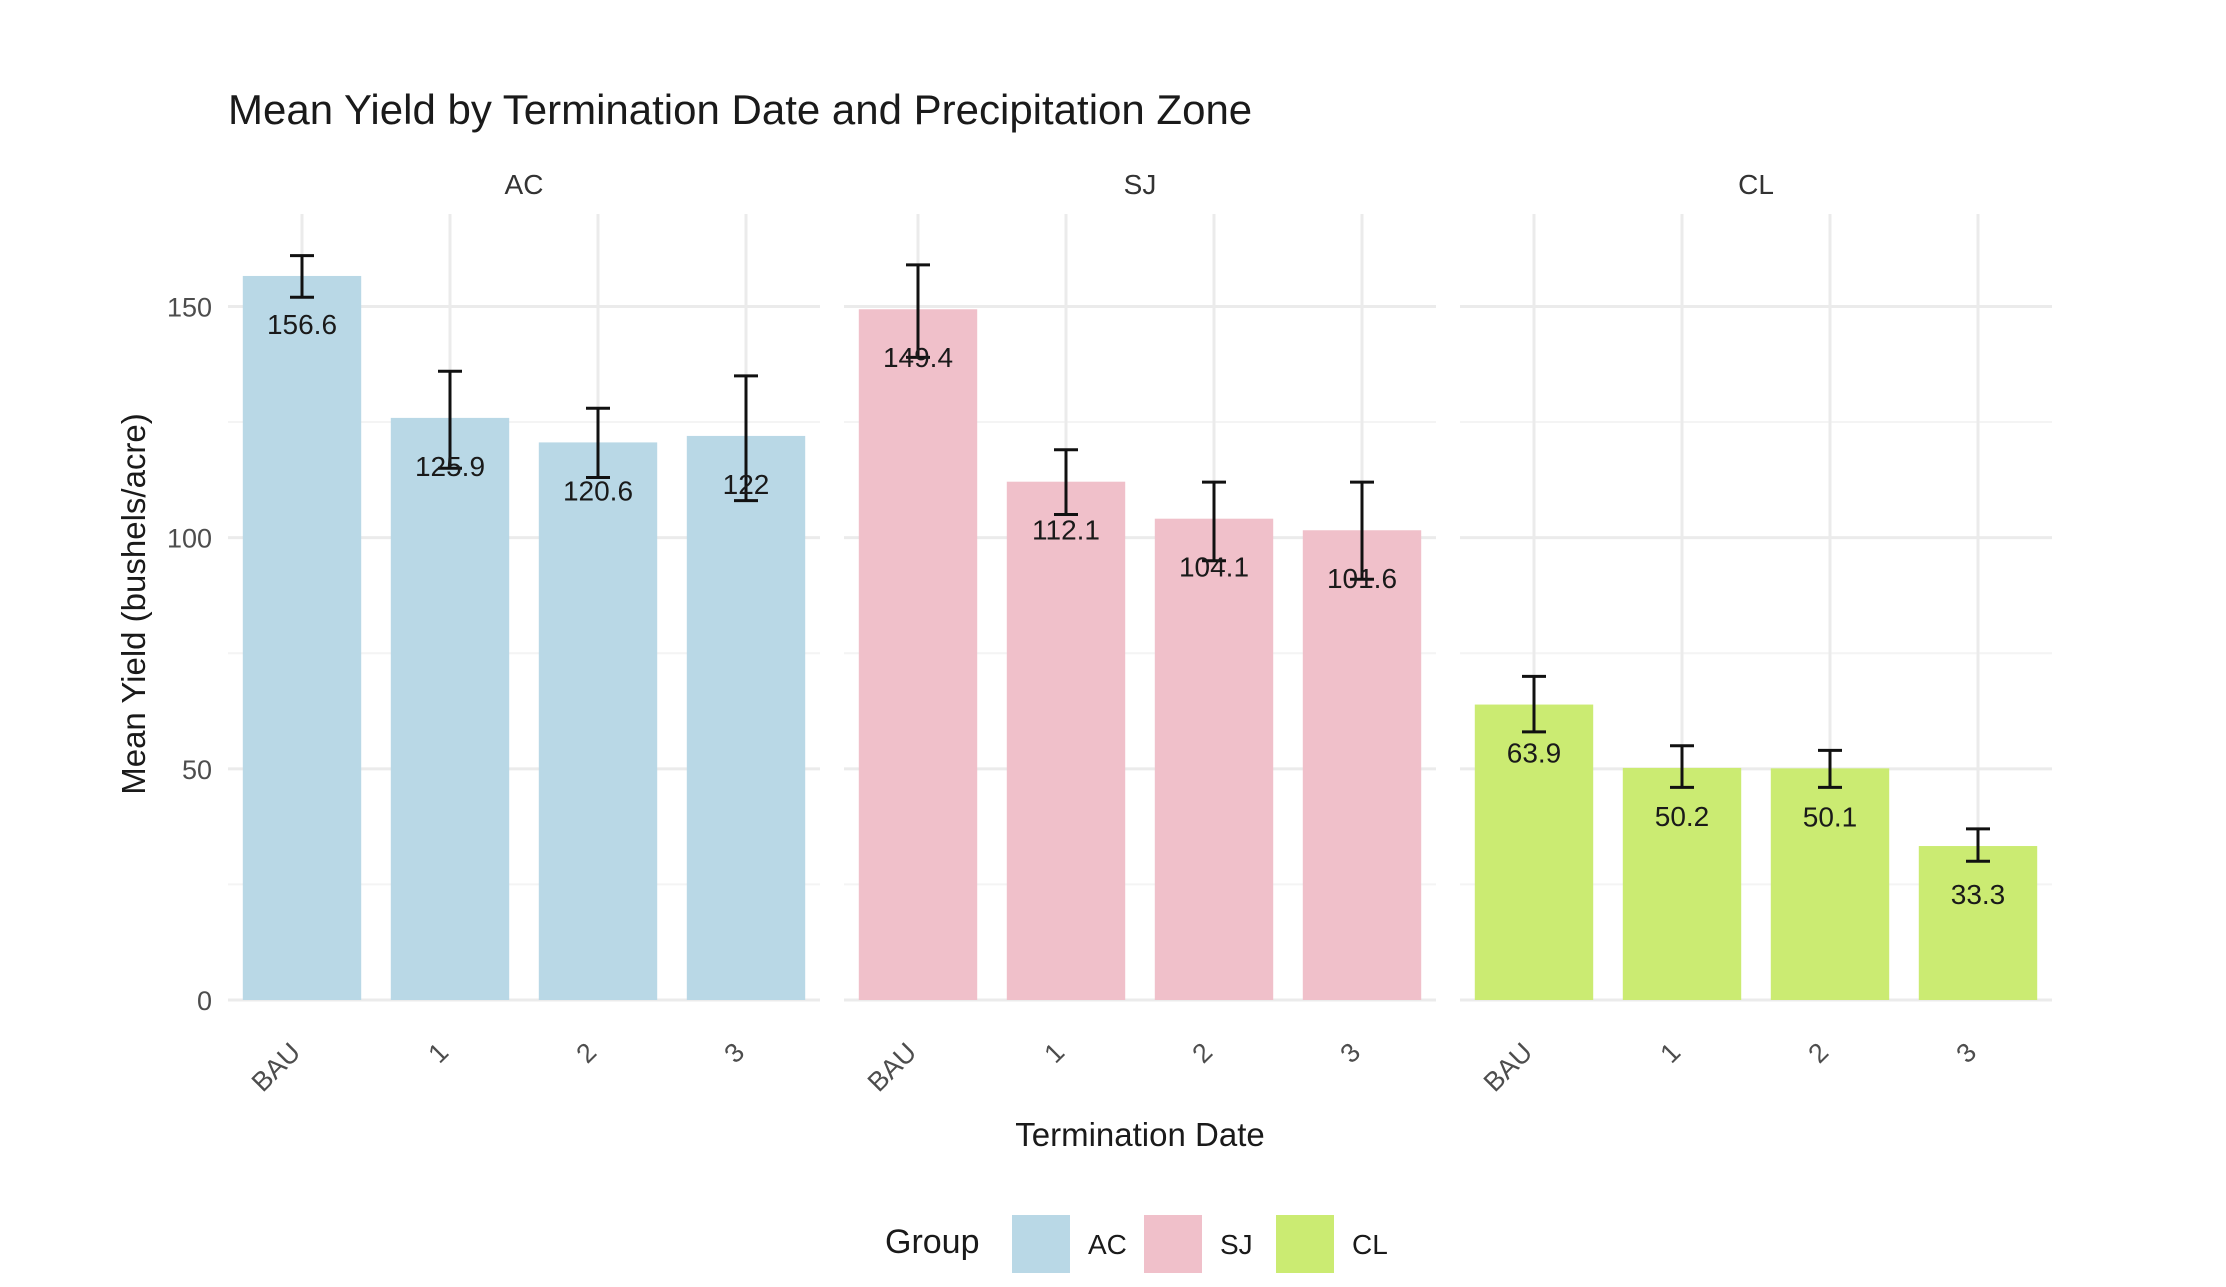 This screenshot has height=1287, width=2226. Describe the element at coordinates (918, 357) in the screenshot. I see `data-label: 149.4` at that location.